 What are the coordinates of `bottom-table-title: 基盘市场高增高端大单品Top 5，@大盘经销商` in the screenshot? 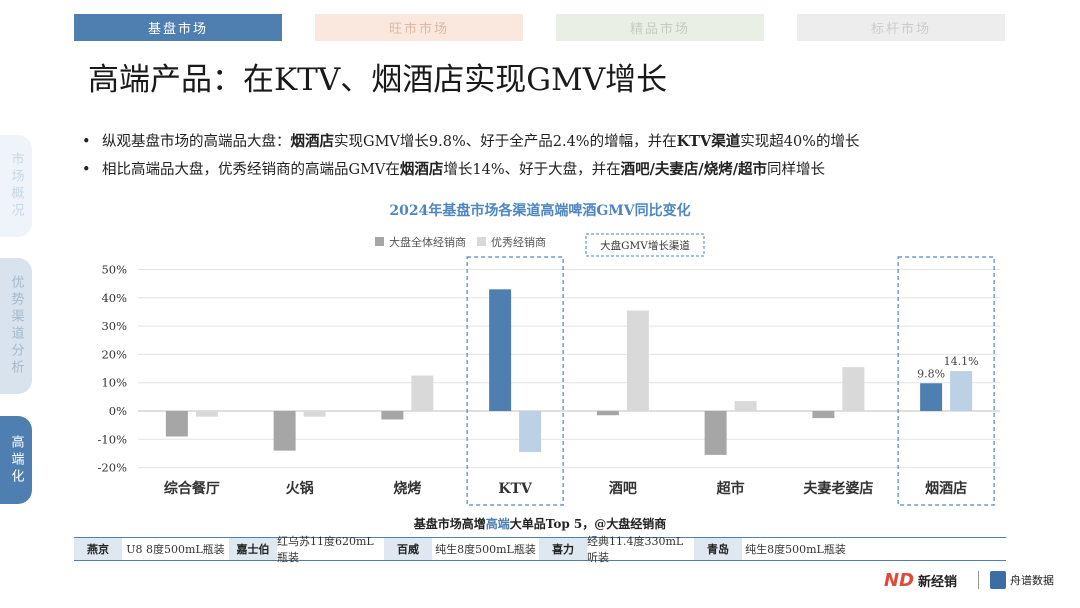 It's located at (540, 523).